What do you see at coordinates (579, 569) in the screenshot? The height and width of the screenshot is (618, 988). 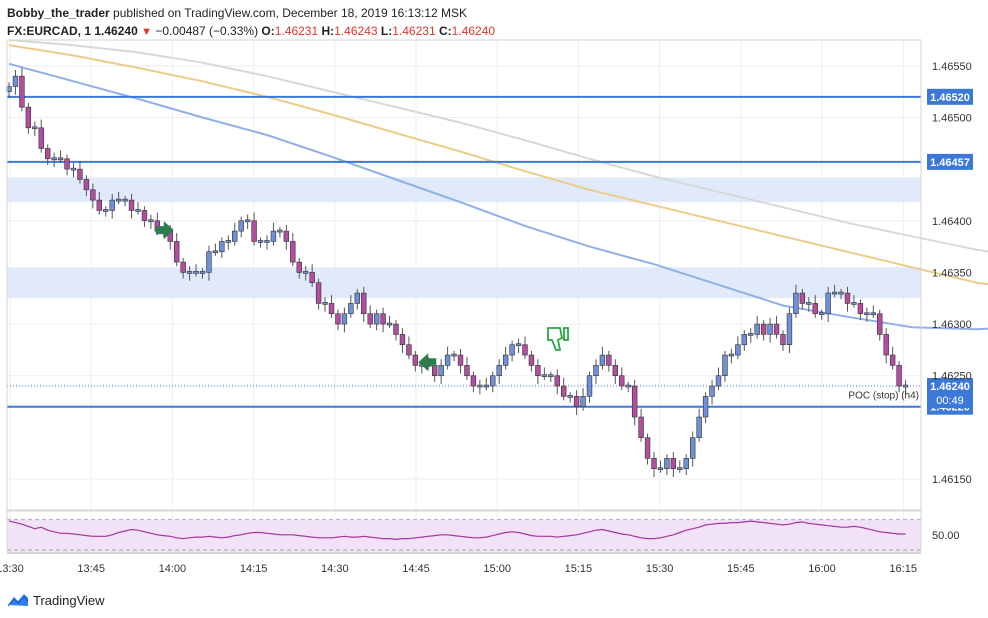 I see `time-tick-label: 15:15` at bounding box center [579, 569].